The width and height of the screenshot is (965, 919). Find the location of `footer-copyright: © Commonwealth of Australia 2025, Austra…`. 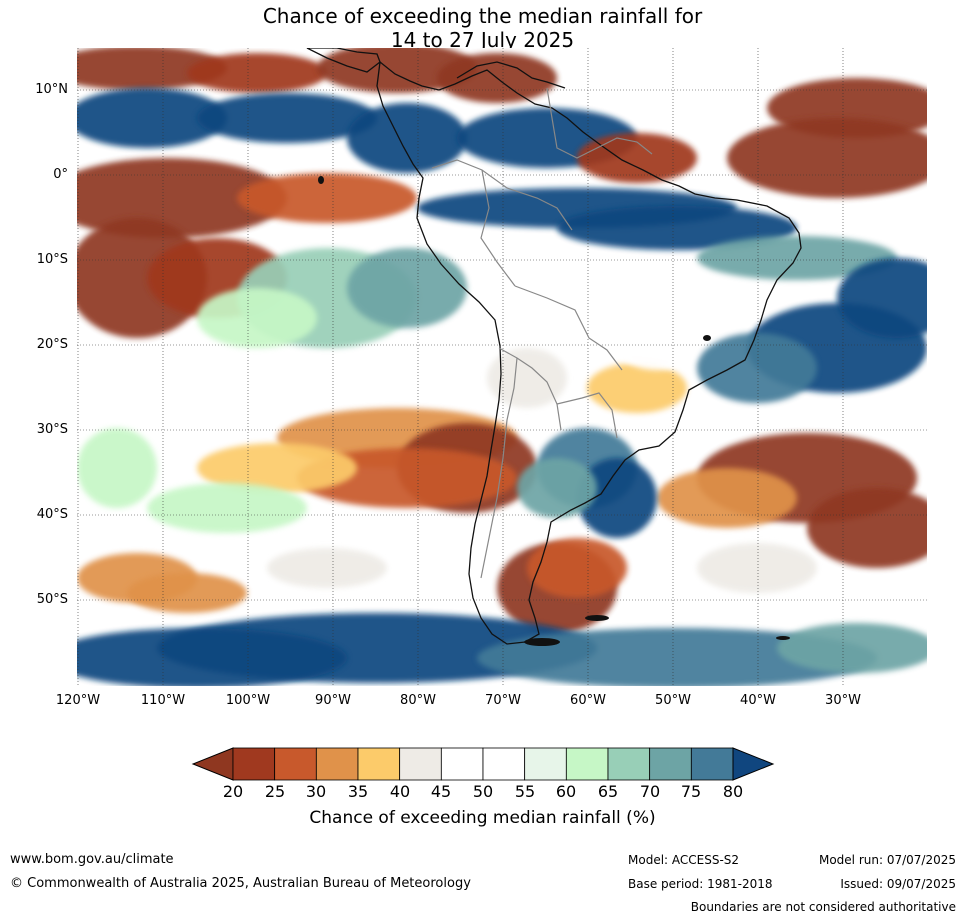

footer-copyright: © Commonwealth of Australia 2025, Austra… is located at coordinates (240, 883).